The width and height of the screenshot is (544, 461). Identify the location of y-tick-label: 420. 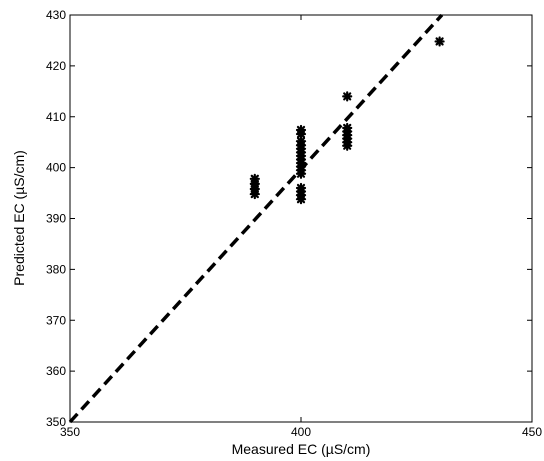
(56, 66).